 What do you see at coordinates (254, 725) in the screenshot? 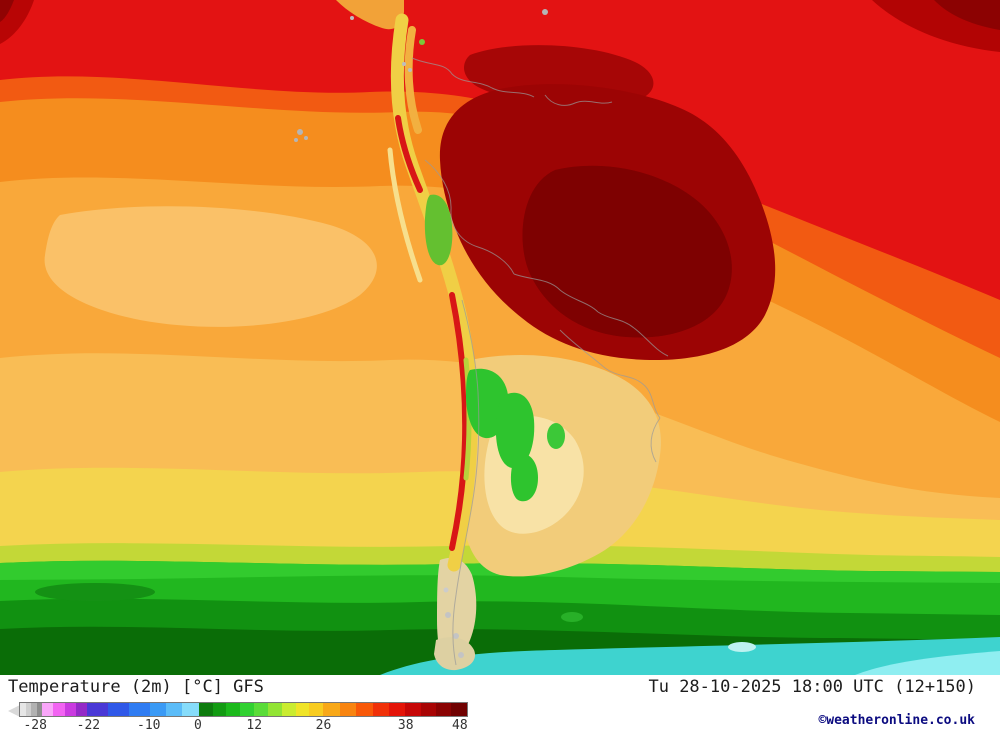
I see `legend-tick-label: 12` at bounding box center [254, 725].